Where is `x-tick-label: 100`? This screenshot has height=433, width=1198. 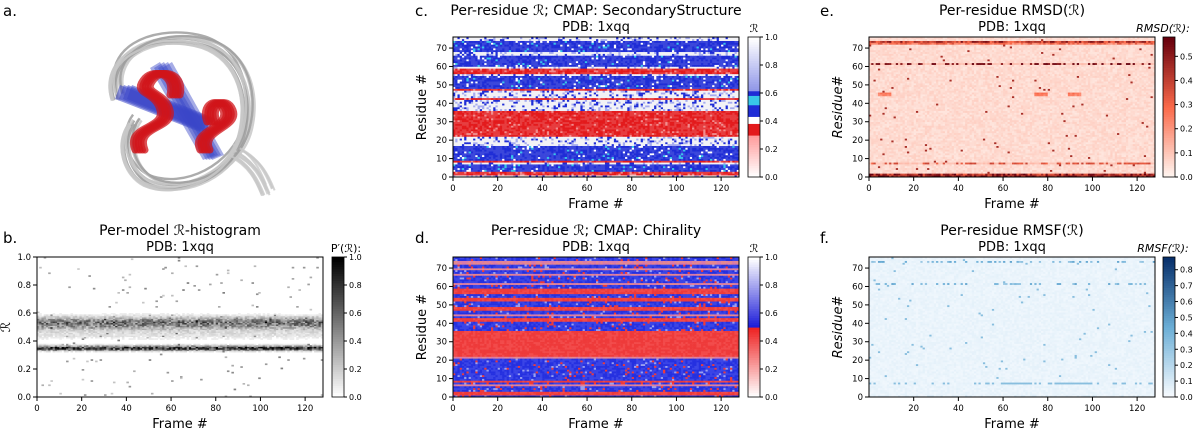 x-tick-label: 100 is located at coordinates (676, 189).